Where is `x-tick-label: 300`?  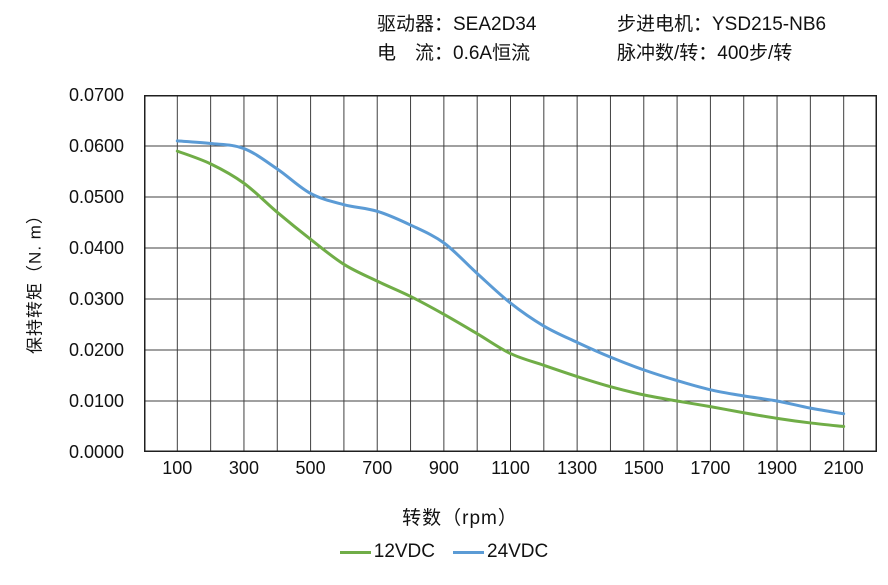 x-tick-label: 300 is located at coordinates (243, 468).